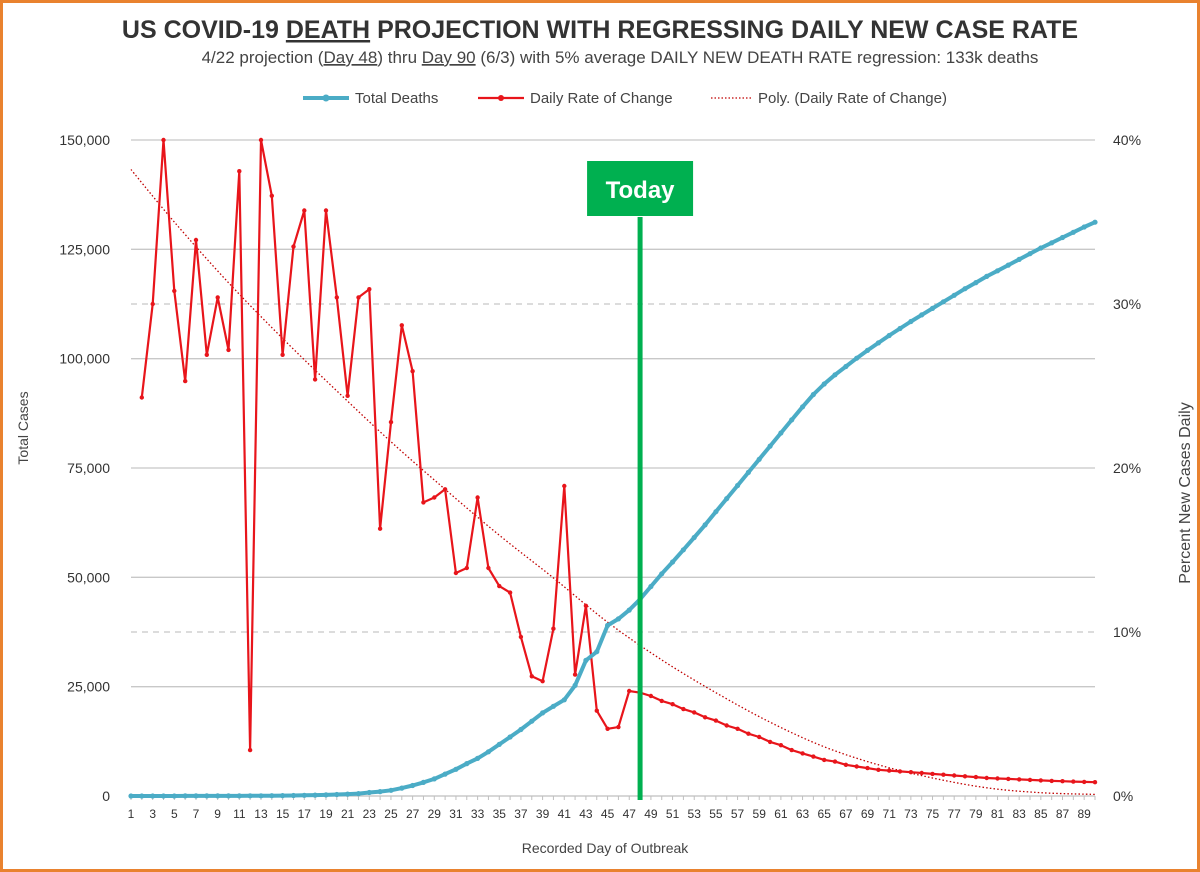 Image resolution: width=1200 pixels, height=872 pixels. Describe the element at coordinates (1127, 468) in the screenshot. I see `right-axis-ticks: 0% 10% 20% 30% 40%` at that location.